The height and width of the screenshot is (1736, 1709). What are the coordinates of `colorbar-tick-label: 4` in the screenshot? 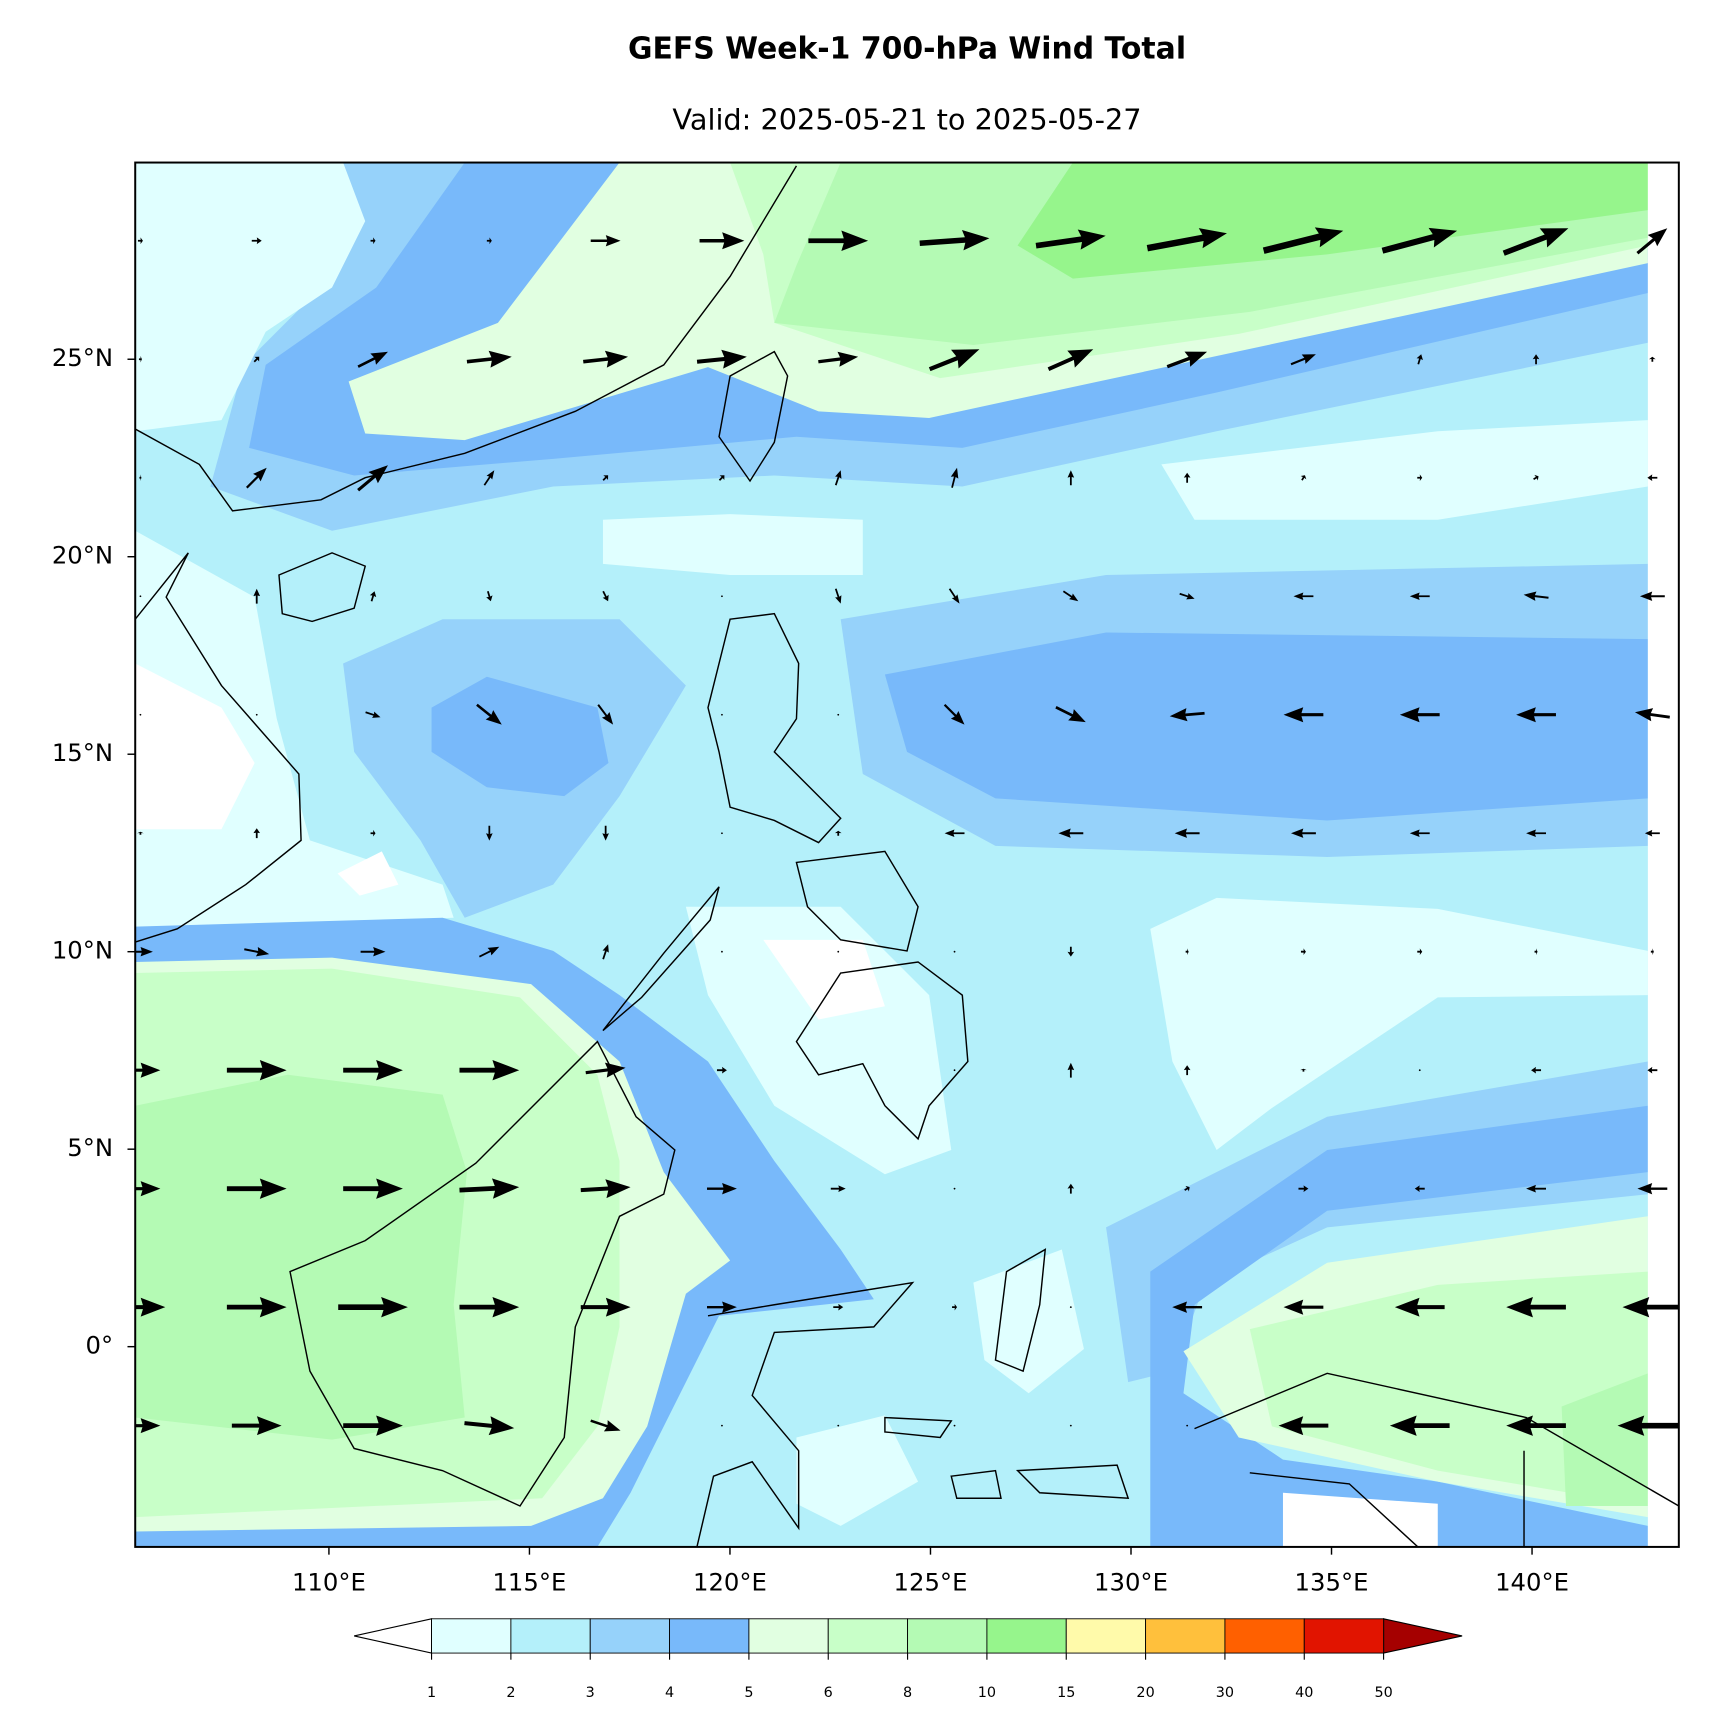 It's located at (669, 1693).